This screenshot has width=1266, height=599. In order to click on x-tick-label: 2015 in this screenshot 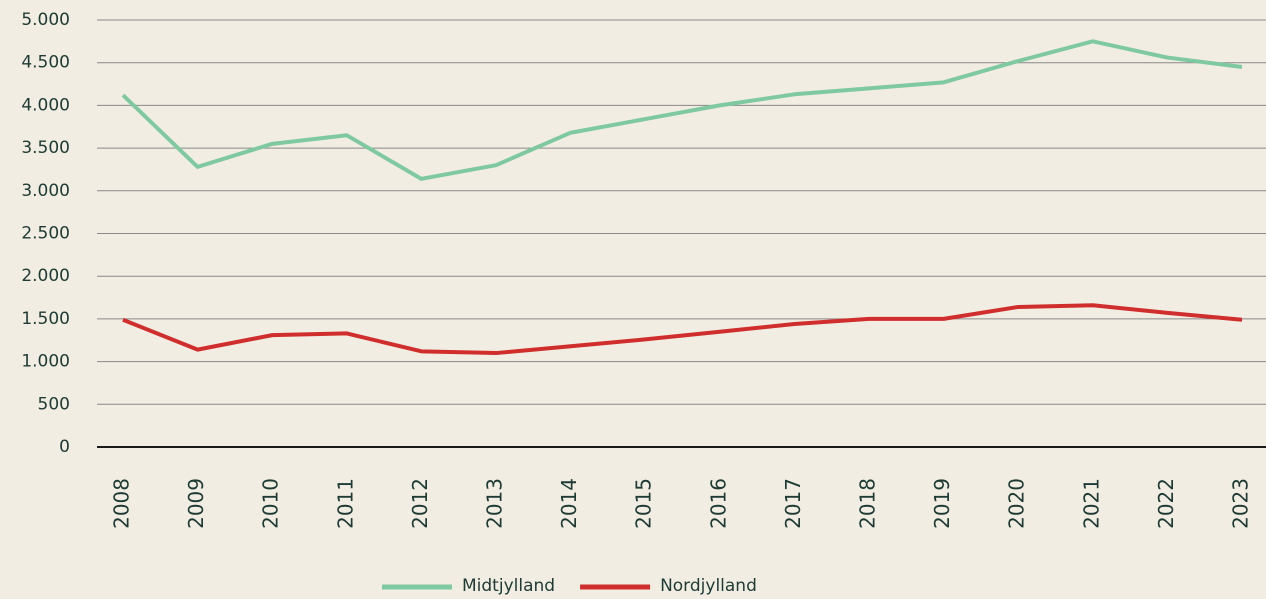, I will do `click(644, 503)`.